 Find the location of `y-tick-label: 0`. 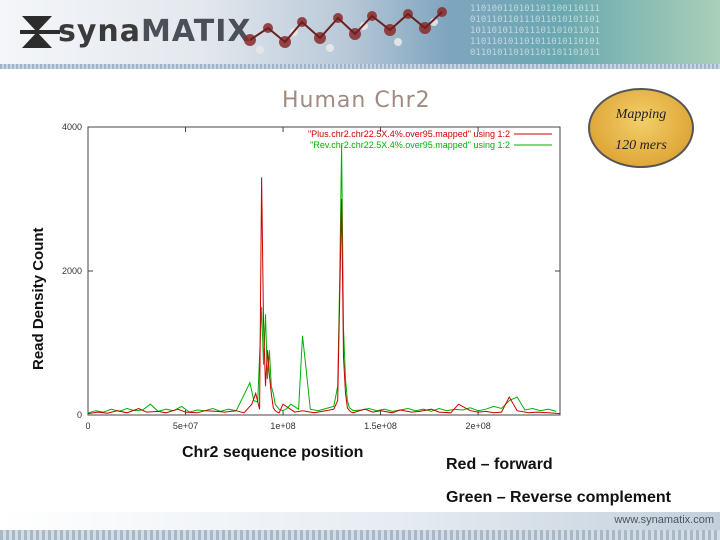

y-tick-label: 0 is located at coordinates (79, 415).